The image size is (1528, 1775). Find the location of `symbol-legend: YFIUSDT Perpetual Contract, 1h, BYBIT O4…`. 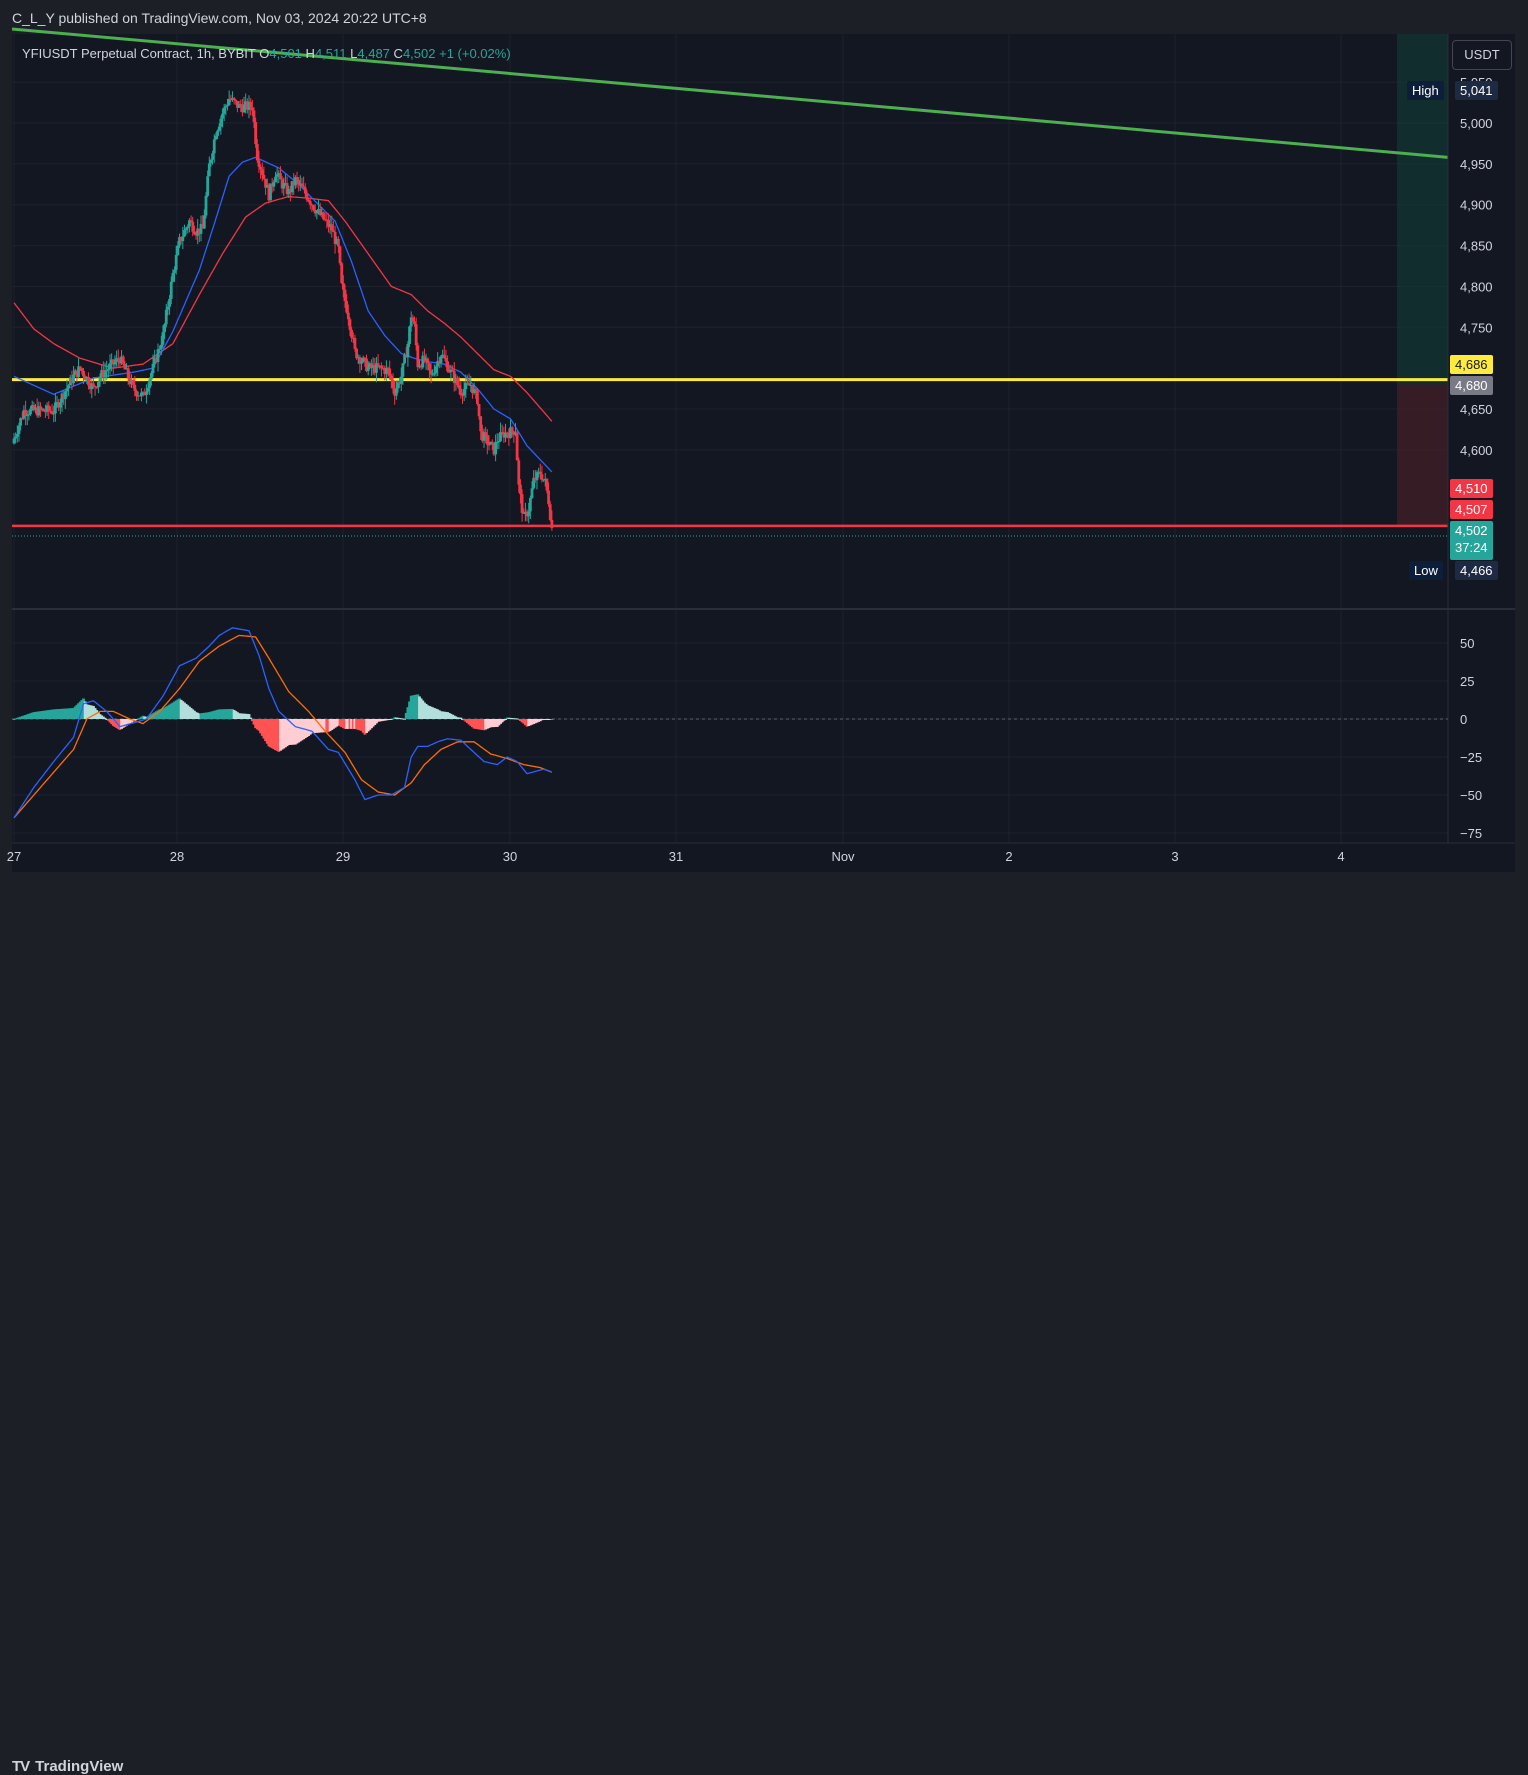

symbol-legend: YFIUSDT Perpetual Contract, 1h, BYBIT O4… is located at coordinates (266, 53).